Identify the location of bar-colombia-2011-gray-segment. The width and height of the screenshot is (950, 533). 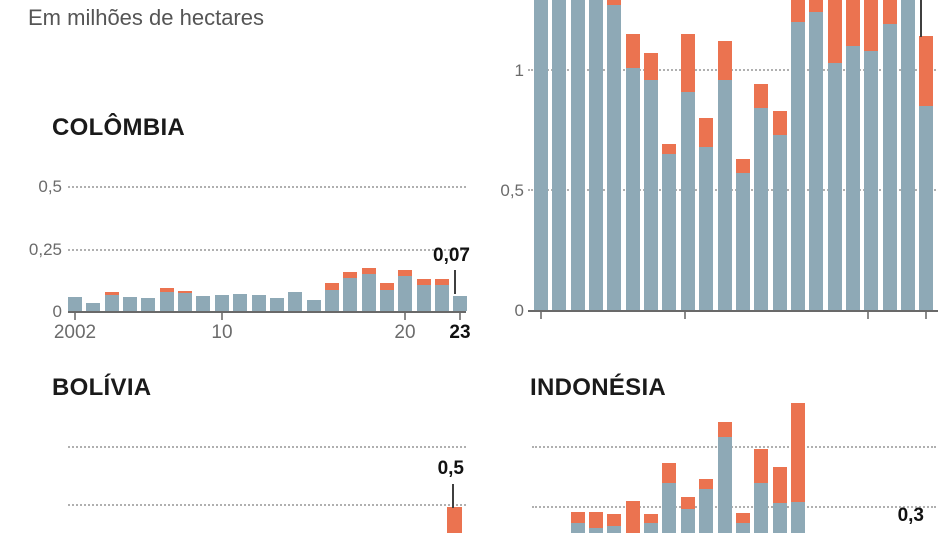
(240, 302).